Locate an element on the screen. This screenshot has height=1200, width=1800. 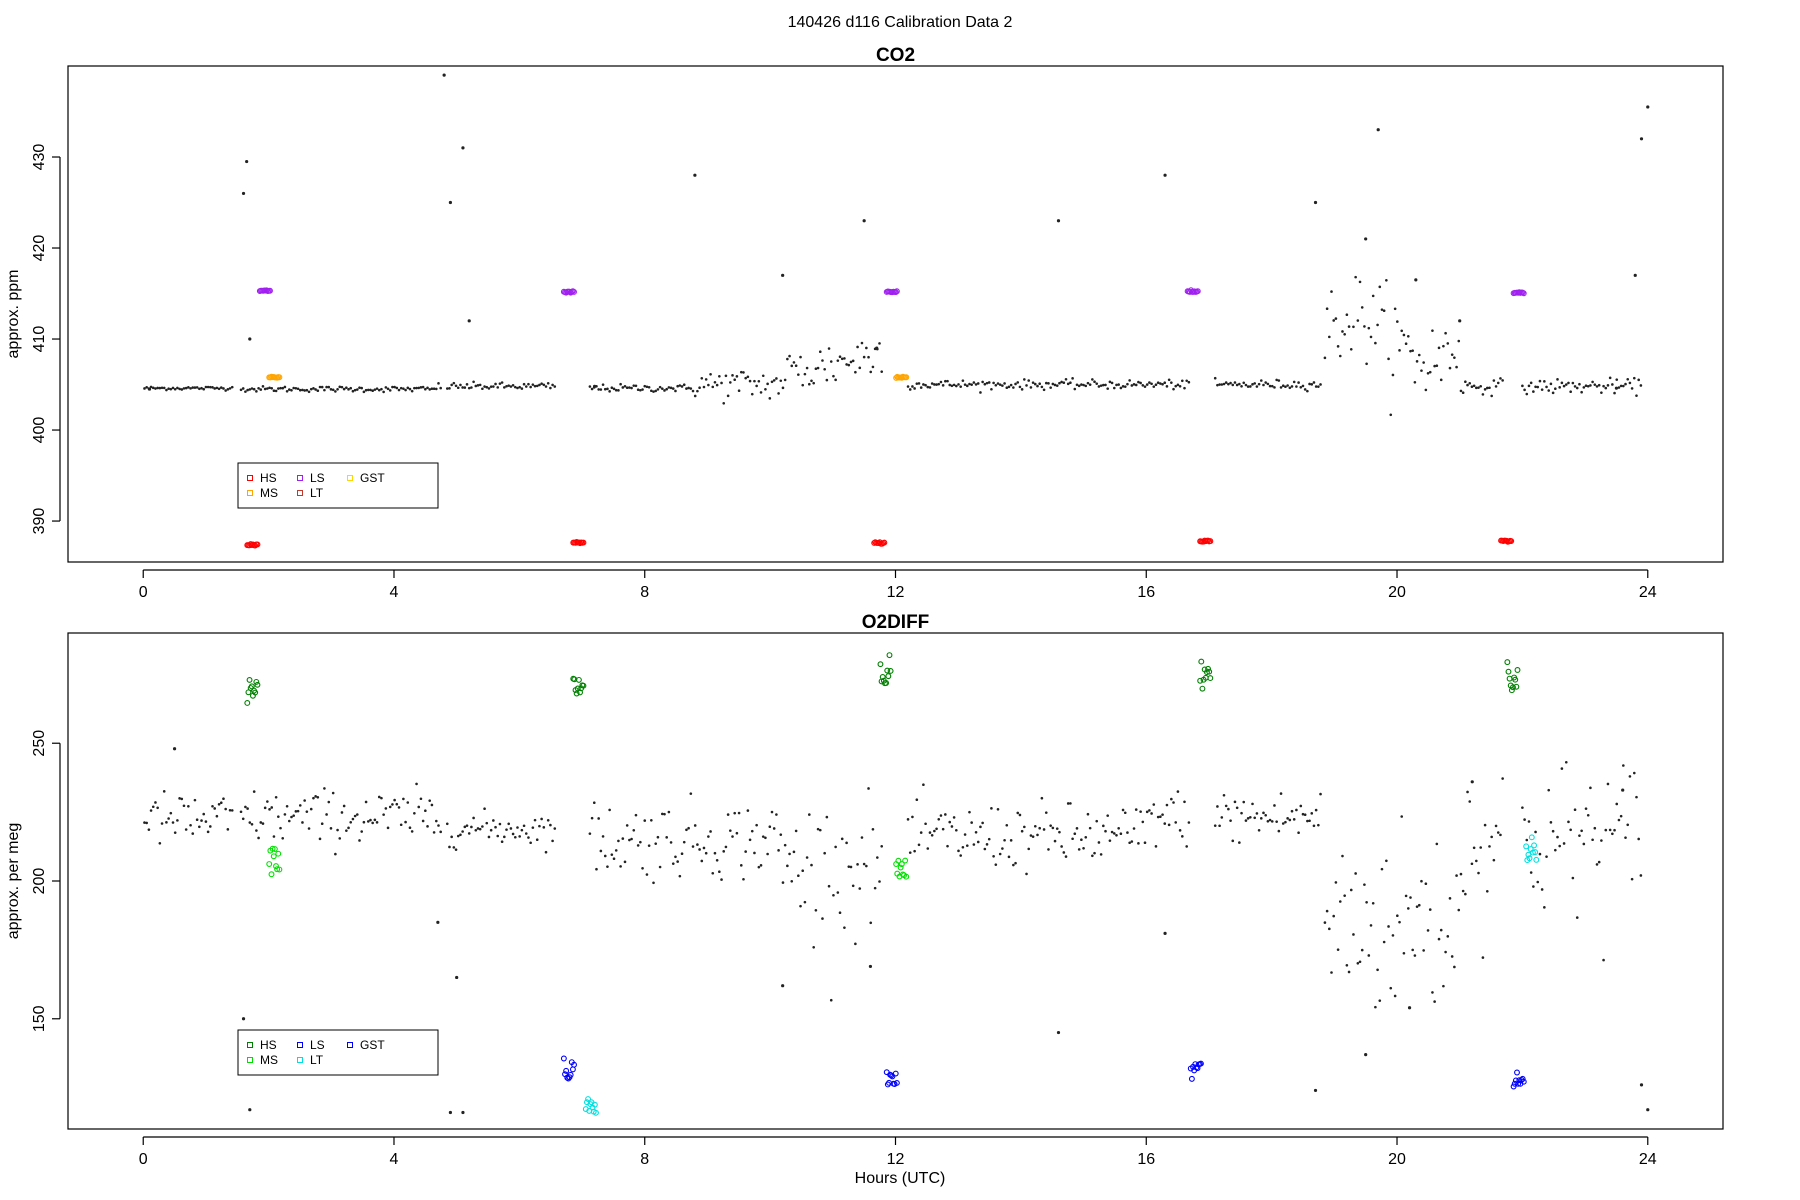
y-tick-label: 420 is located at coordinates (39, 248).